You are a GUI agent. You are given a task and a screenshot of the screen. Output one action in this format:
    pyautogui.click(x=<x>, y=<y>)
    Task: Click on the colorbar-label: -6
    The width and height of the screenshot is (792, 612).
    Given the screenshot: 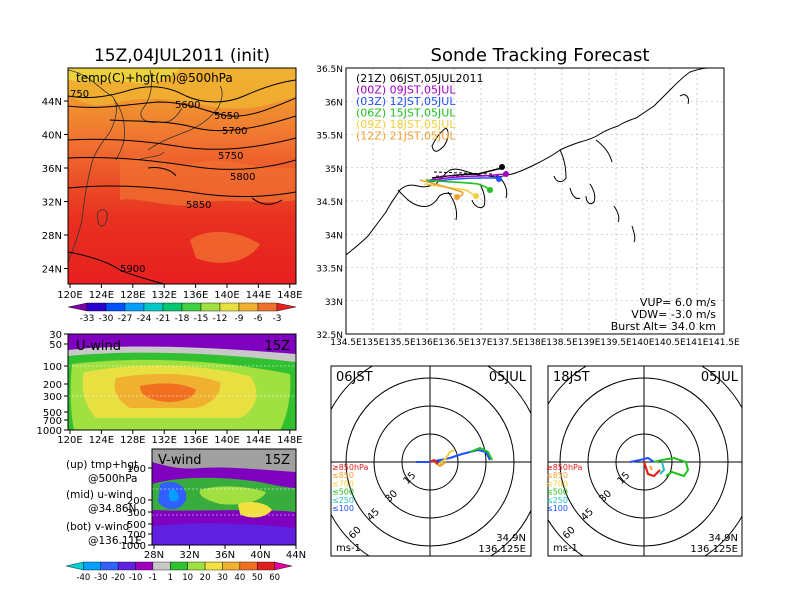 What is the action you would take?
    pyautogui.click(x=258, y=319)
    